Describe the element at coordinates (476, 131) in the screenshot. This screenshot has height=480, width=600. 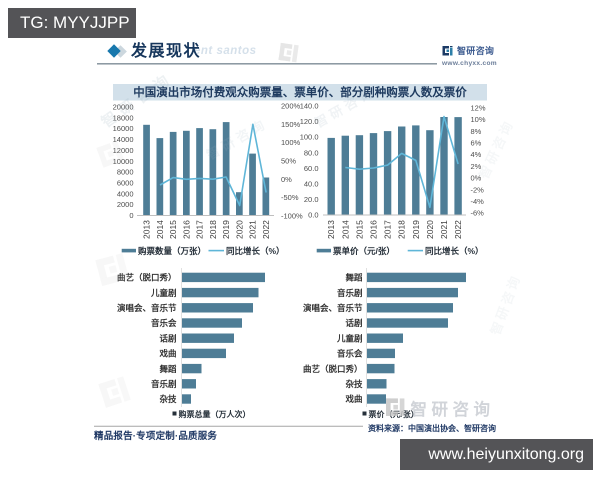
I see `svg-text: 8%` at that location.